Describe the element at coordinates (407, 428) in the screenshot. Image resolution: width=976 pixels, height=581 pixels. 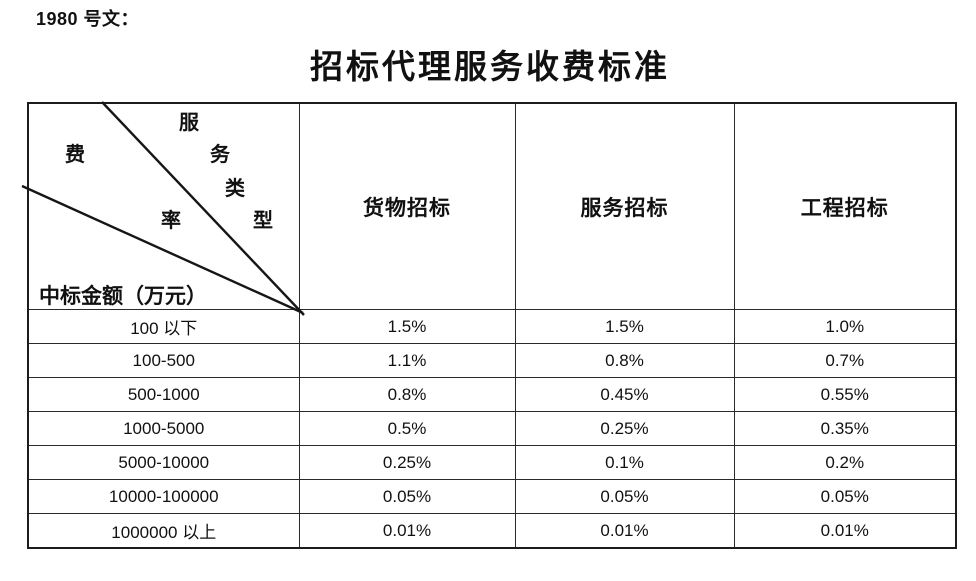
I see `goods-rate-cell: 0.5%` at that location.